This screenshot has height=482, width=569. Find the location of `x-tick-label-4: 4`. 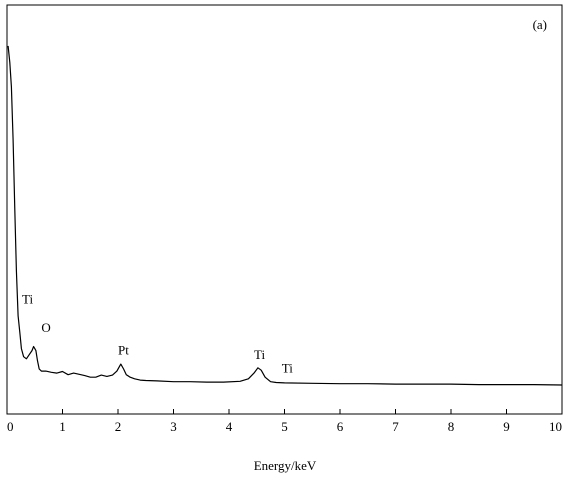

x-tick-label-4: 4 is located at coordinates (229, 426).